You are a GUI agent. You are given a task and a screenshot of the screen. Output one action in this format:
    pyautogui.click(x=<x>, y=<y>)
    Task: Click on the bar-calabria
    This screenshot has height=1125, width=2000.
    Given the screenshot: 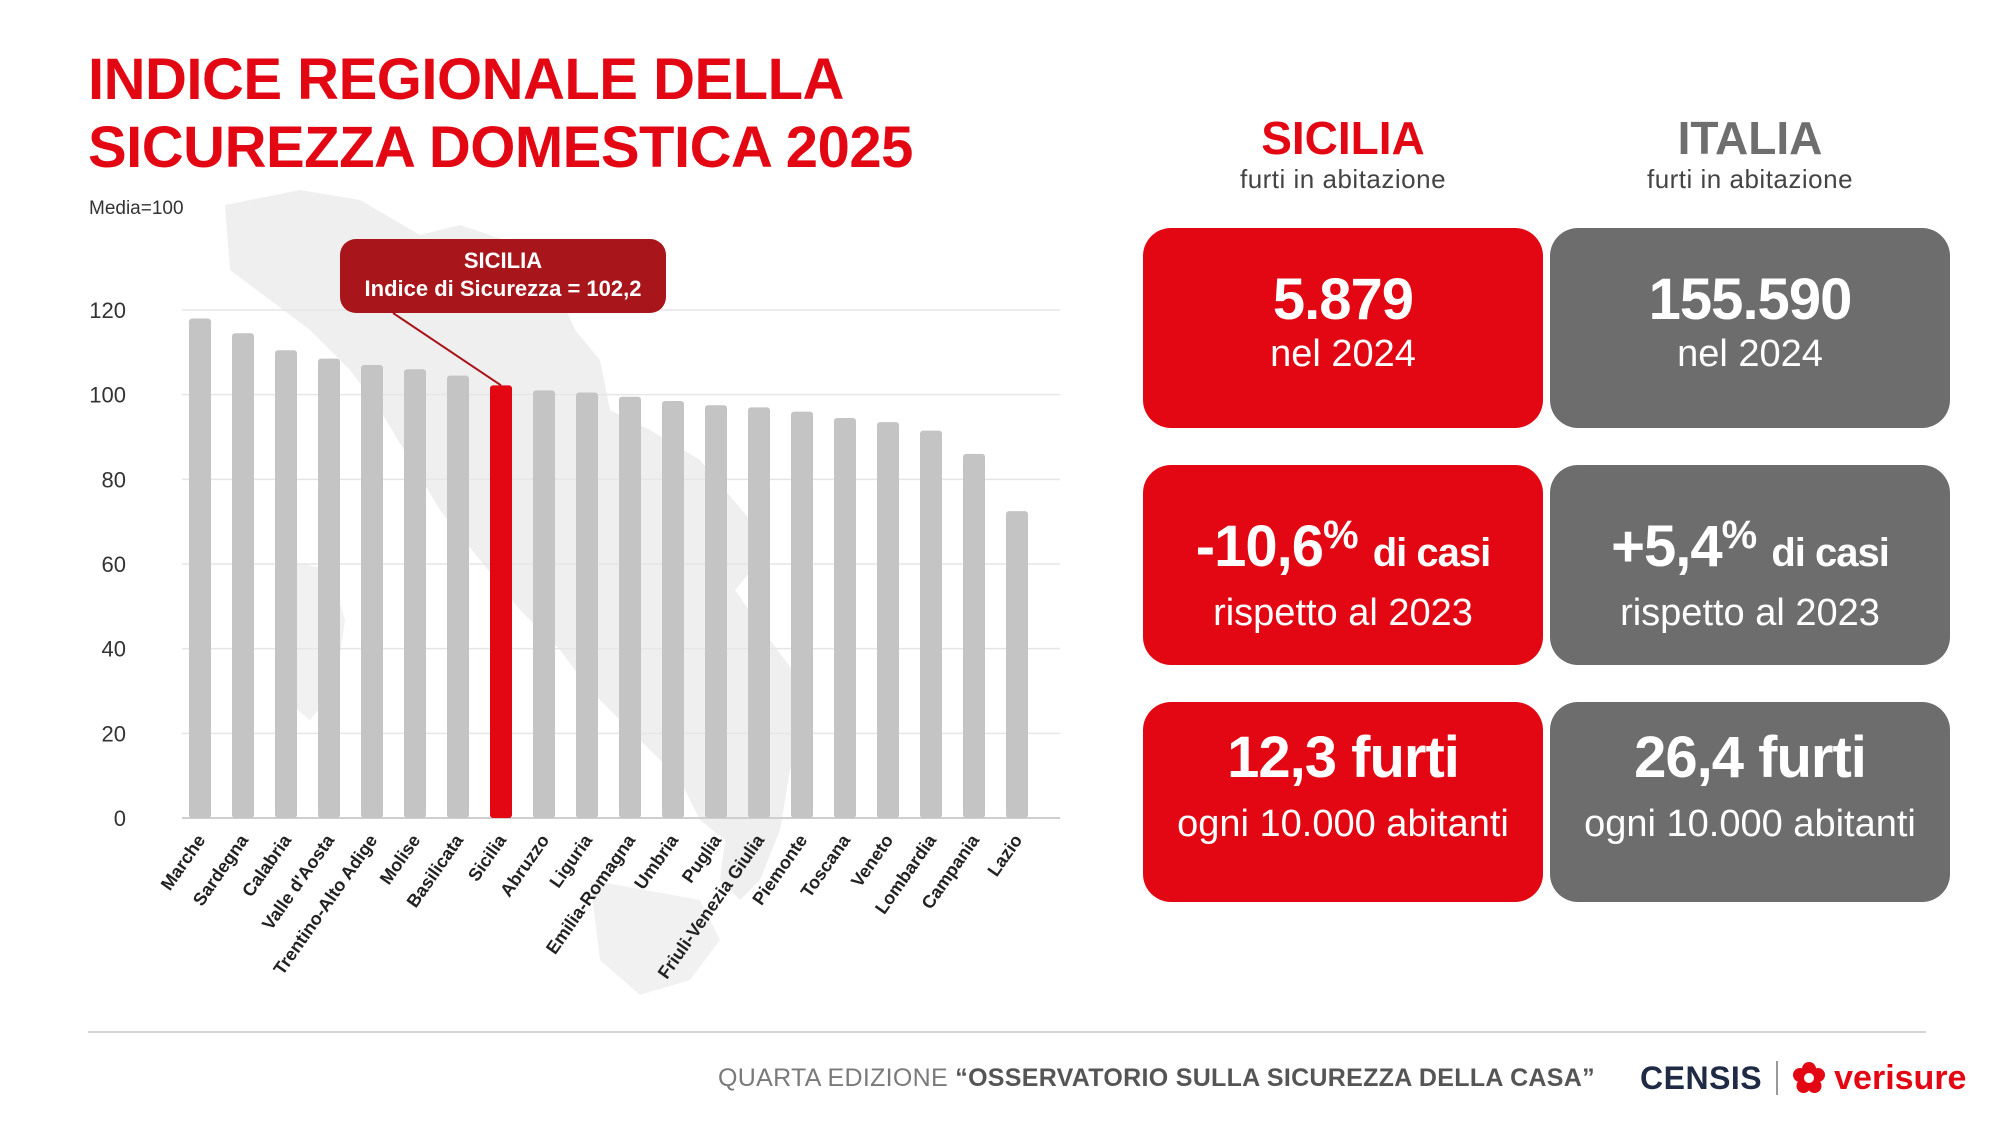 What is the action you would take?
    pyautogui.click(x=286, y=584)
    